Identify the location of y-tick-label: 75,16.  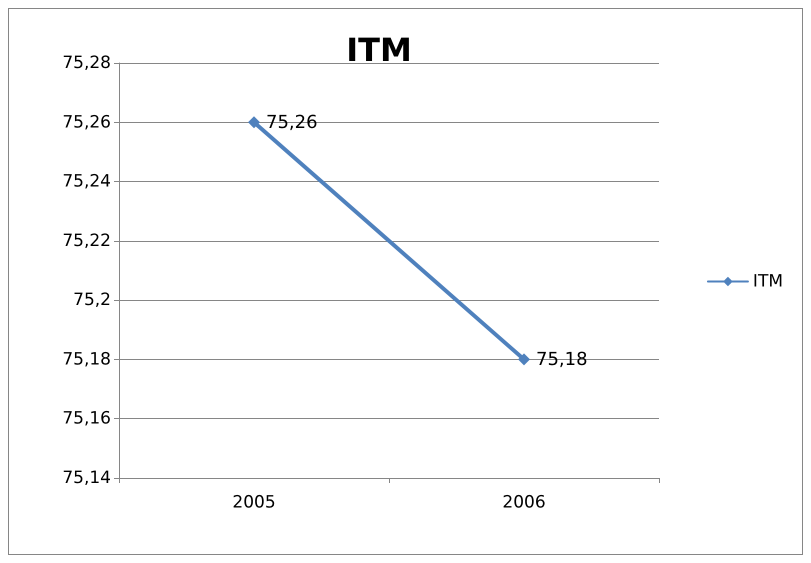
(86, 418).